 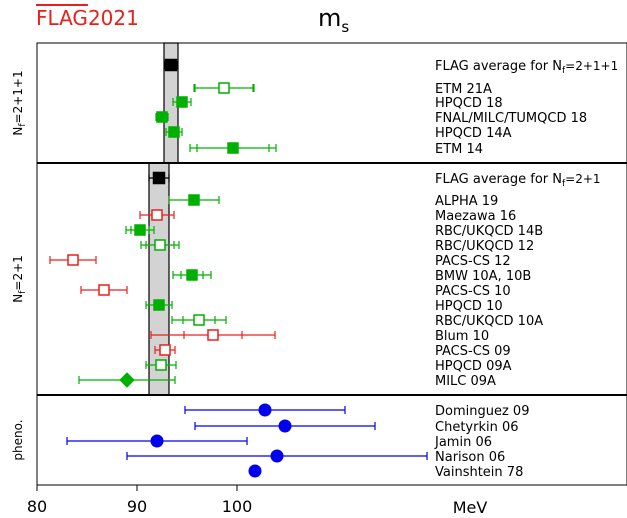 What do you see at coordinates (484, 246) in the screenshot?
I see `entry-label: RBC/UKQCD 12` at bounding box center [484, 246].